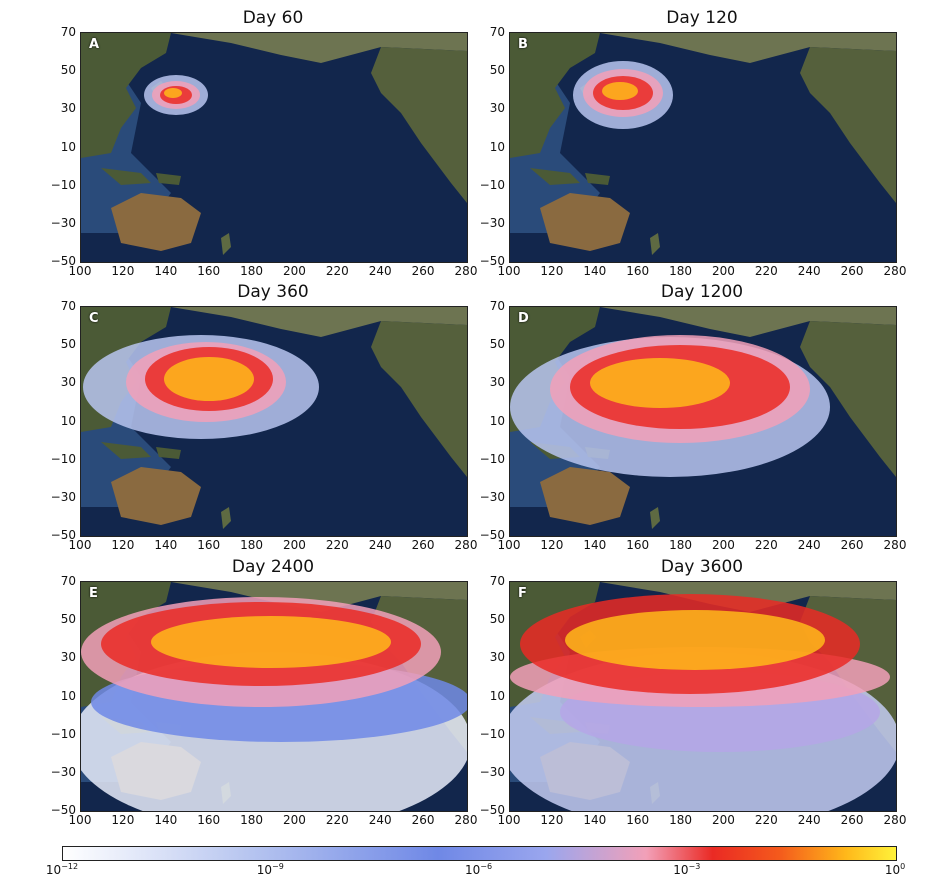 This screenshot has height=890, width=928. Describe the element at coordinates (273, 18) in the screenshot. I see `panel-title: Day 60` at that location.